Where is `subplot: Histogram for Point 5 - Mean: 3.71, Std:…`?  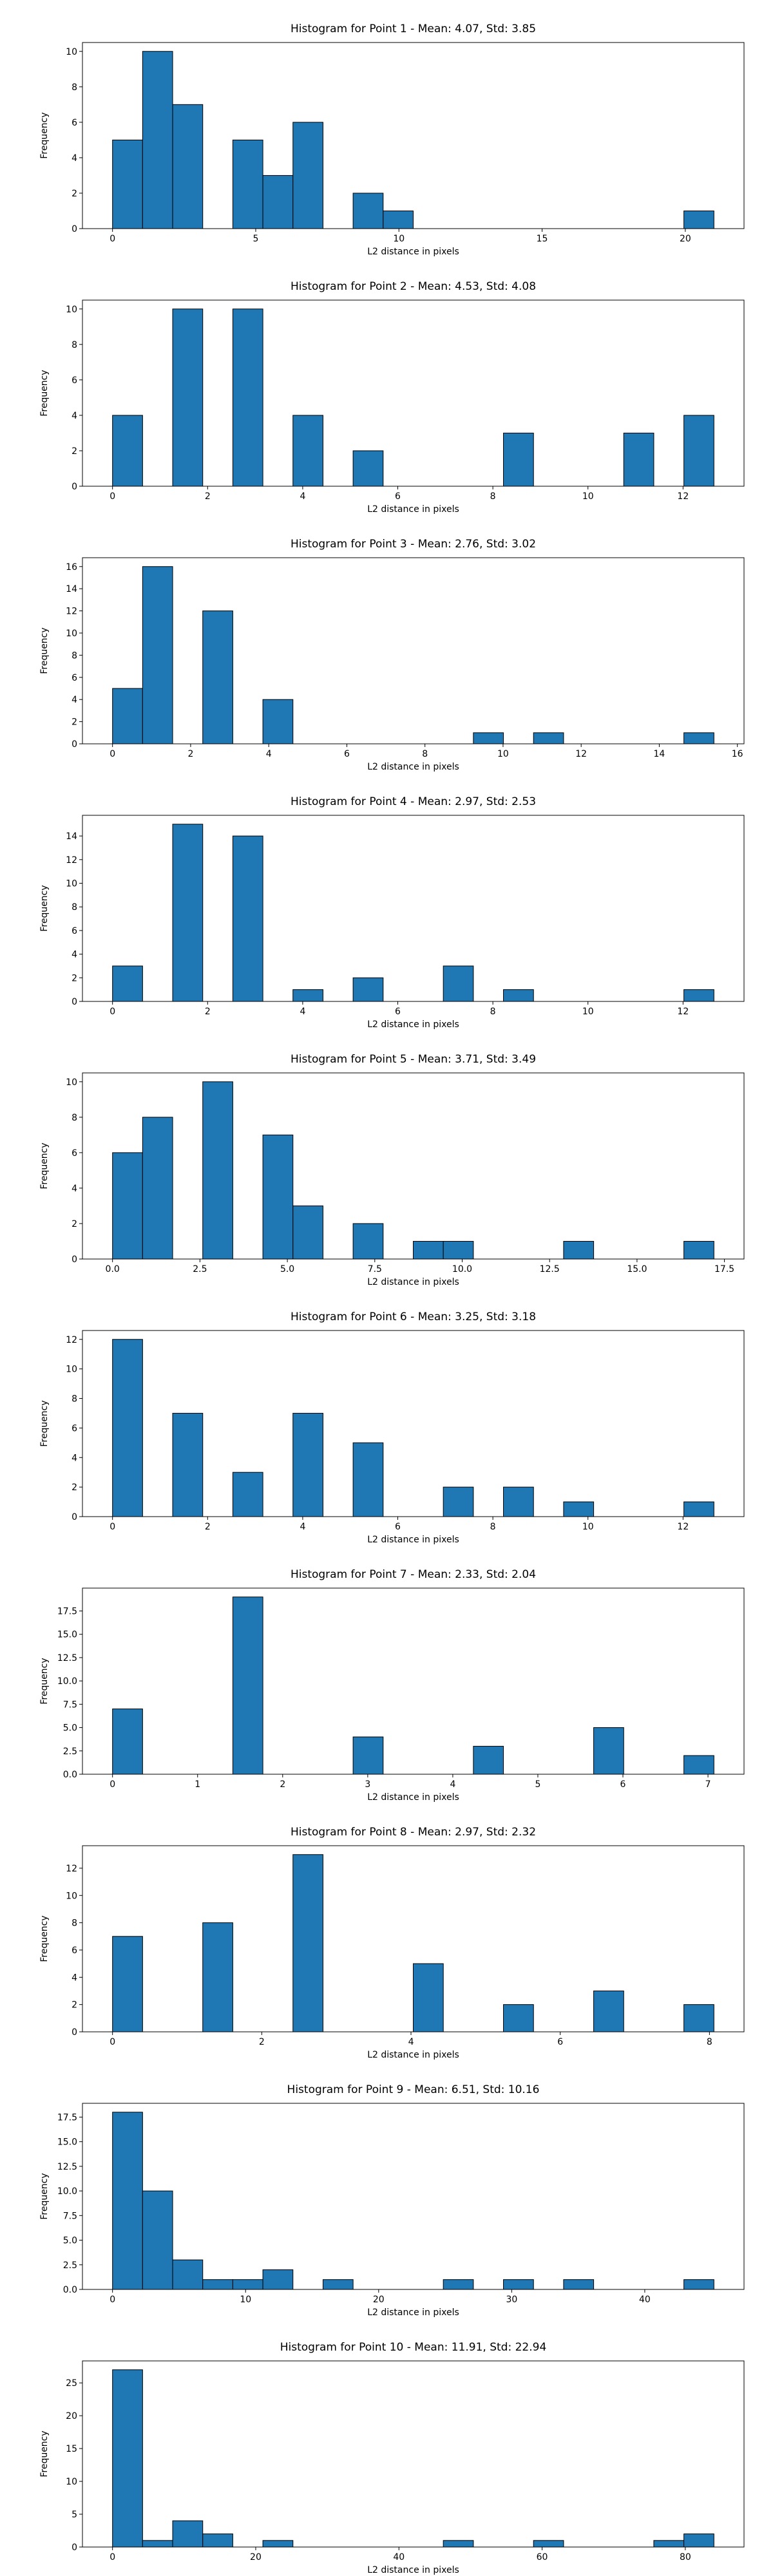
subplot: Histogram for Point 5 - Mean: 3.71, Std:… is located at coordinates (392, 1170).